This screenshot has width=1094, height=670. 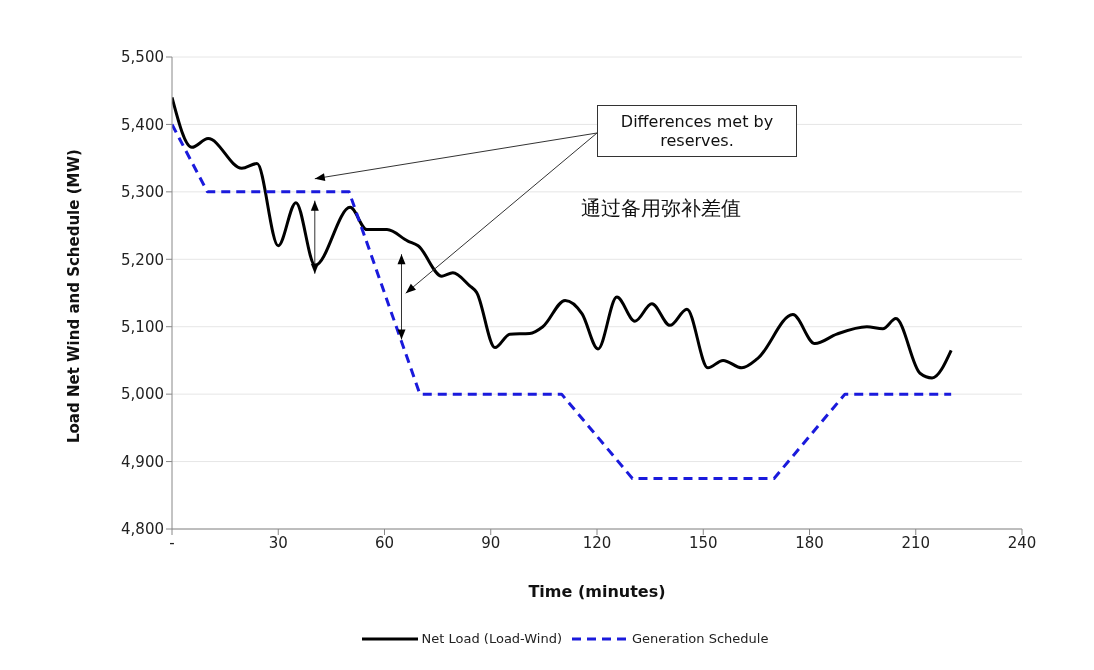 What do you see at coordinates (74, 296) in the screenshot?
I see `y-axis-title: Load Net Wind and Schedule (MW)` at bounding box center [74, 296].